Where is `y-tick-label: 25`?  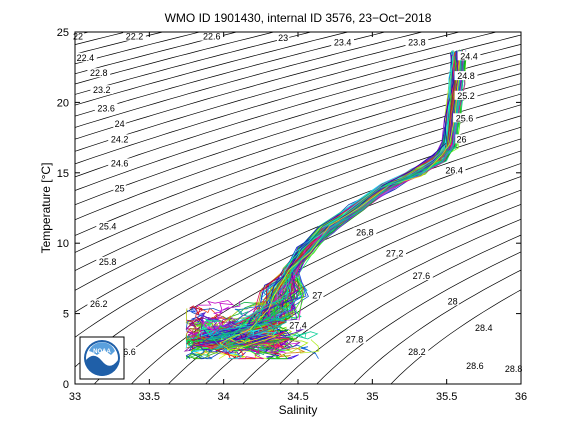 y-tick-label: 25 is located at coordinates (63, 33).